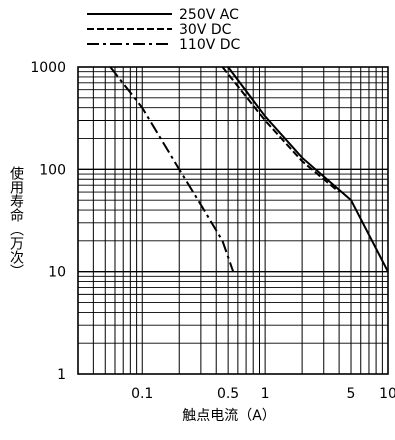  I want to click on legend-item: 110V DC, so click(164, 45).